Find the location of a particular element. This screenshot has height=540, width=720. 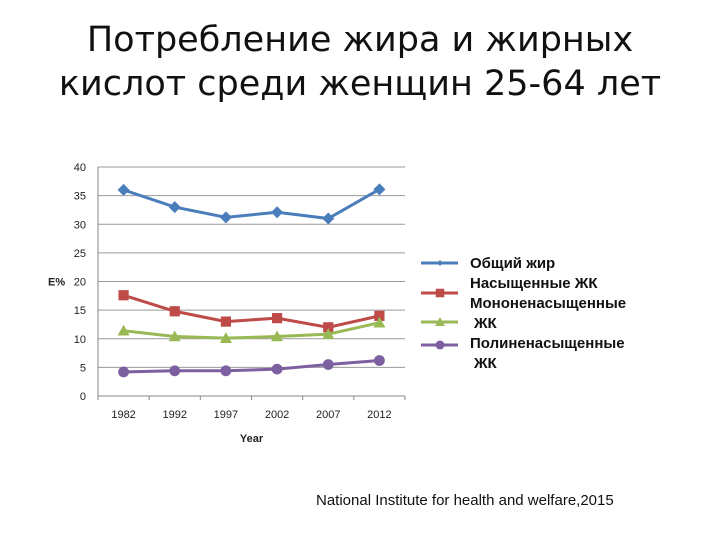

y-tick-label: 20 is located at coordinates (80, 283).